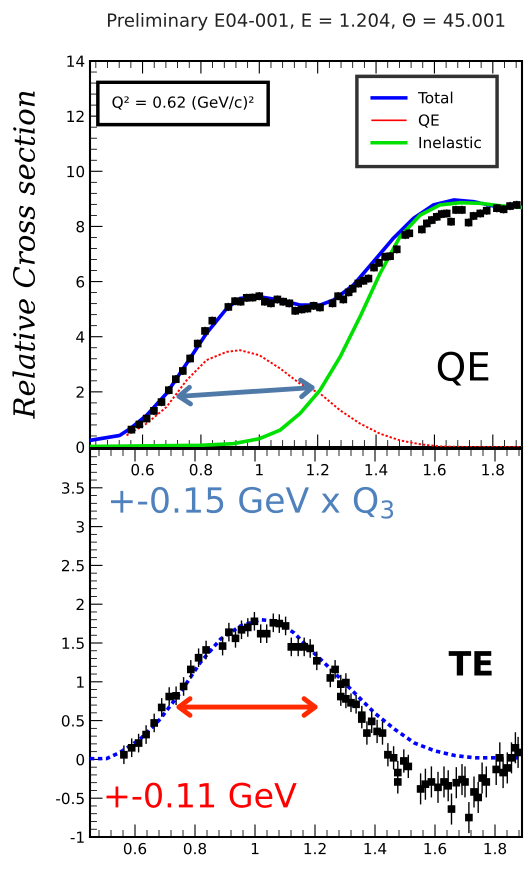 The height and width of the screenshot is (869, 525). Describe the element at coordinates (70, 798) in the screenshot. I see `y-tick-label: -0.5` at that location.